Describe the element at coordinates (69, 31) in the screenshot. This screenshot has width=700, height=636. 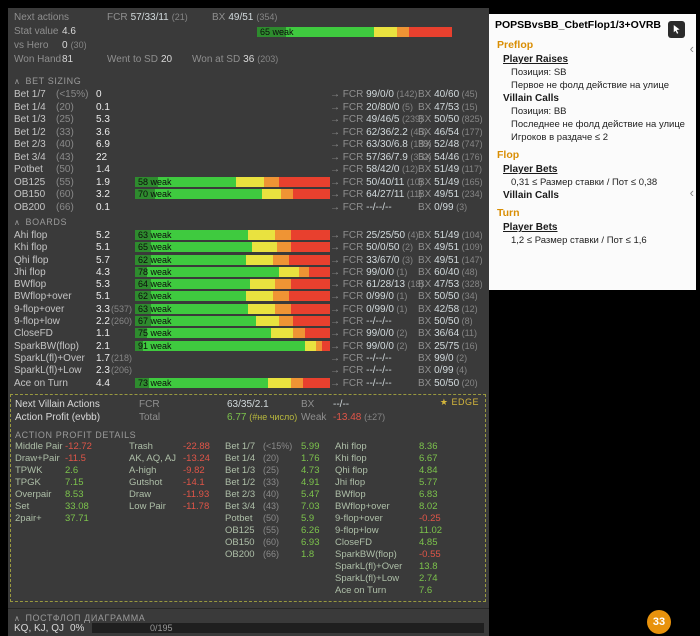
I see `stat-value: 4.6` at that location.